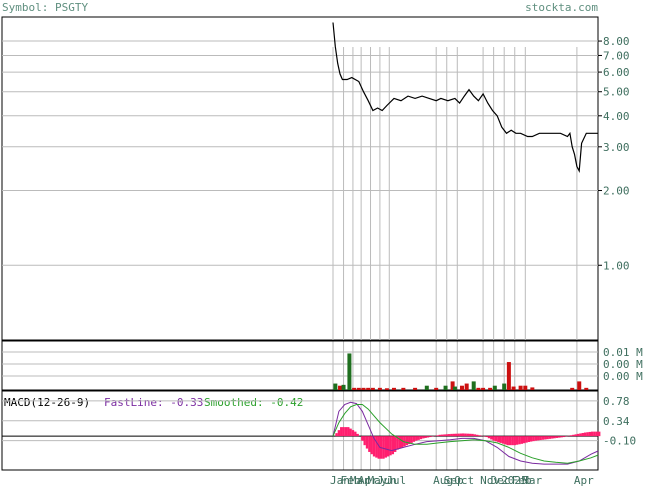  I want to click on price-tick-label: 6.00, so click(616, 72).